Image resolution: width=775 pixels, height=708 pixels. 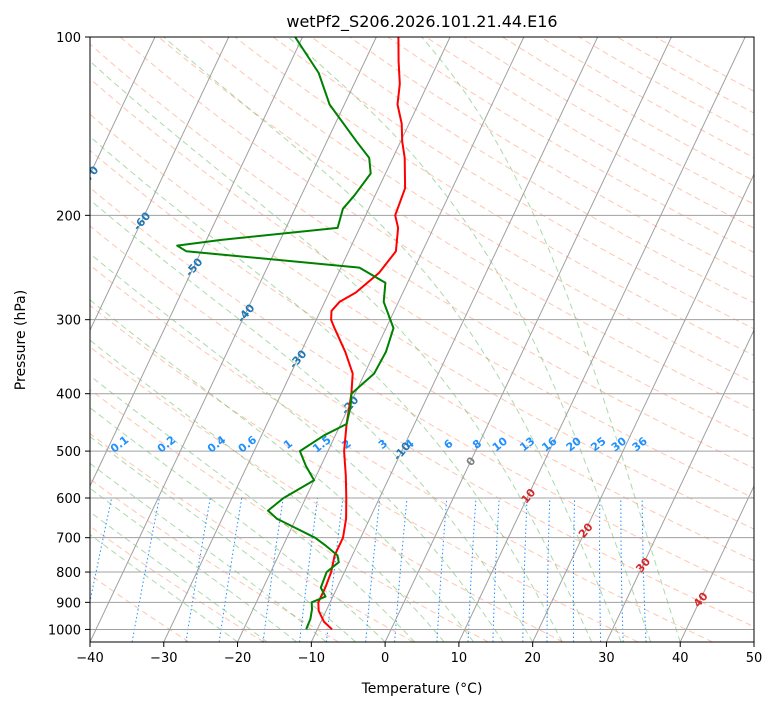 I want to click on y-axis-title: Pressure (hPa), so click(x=21, y=340).